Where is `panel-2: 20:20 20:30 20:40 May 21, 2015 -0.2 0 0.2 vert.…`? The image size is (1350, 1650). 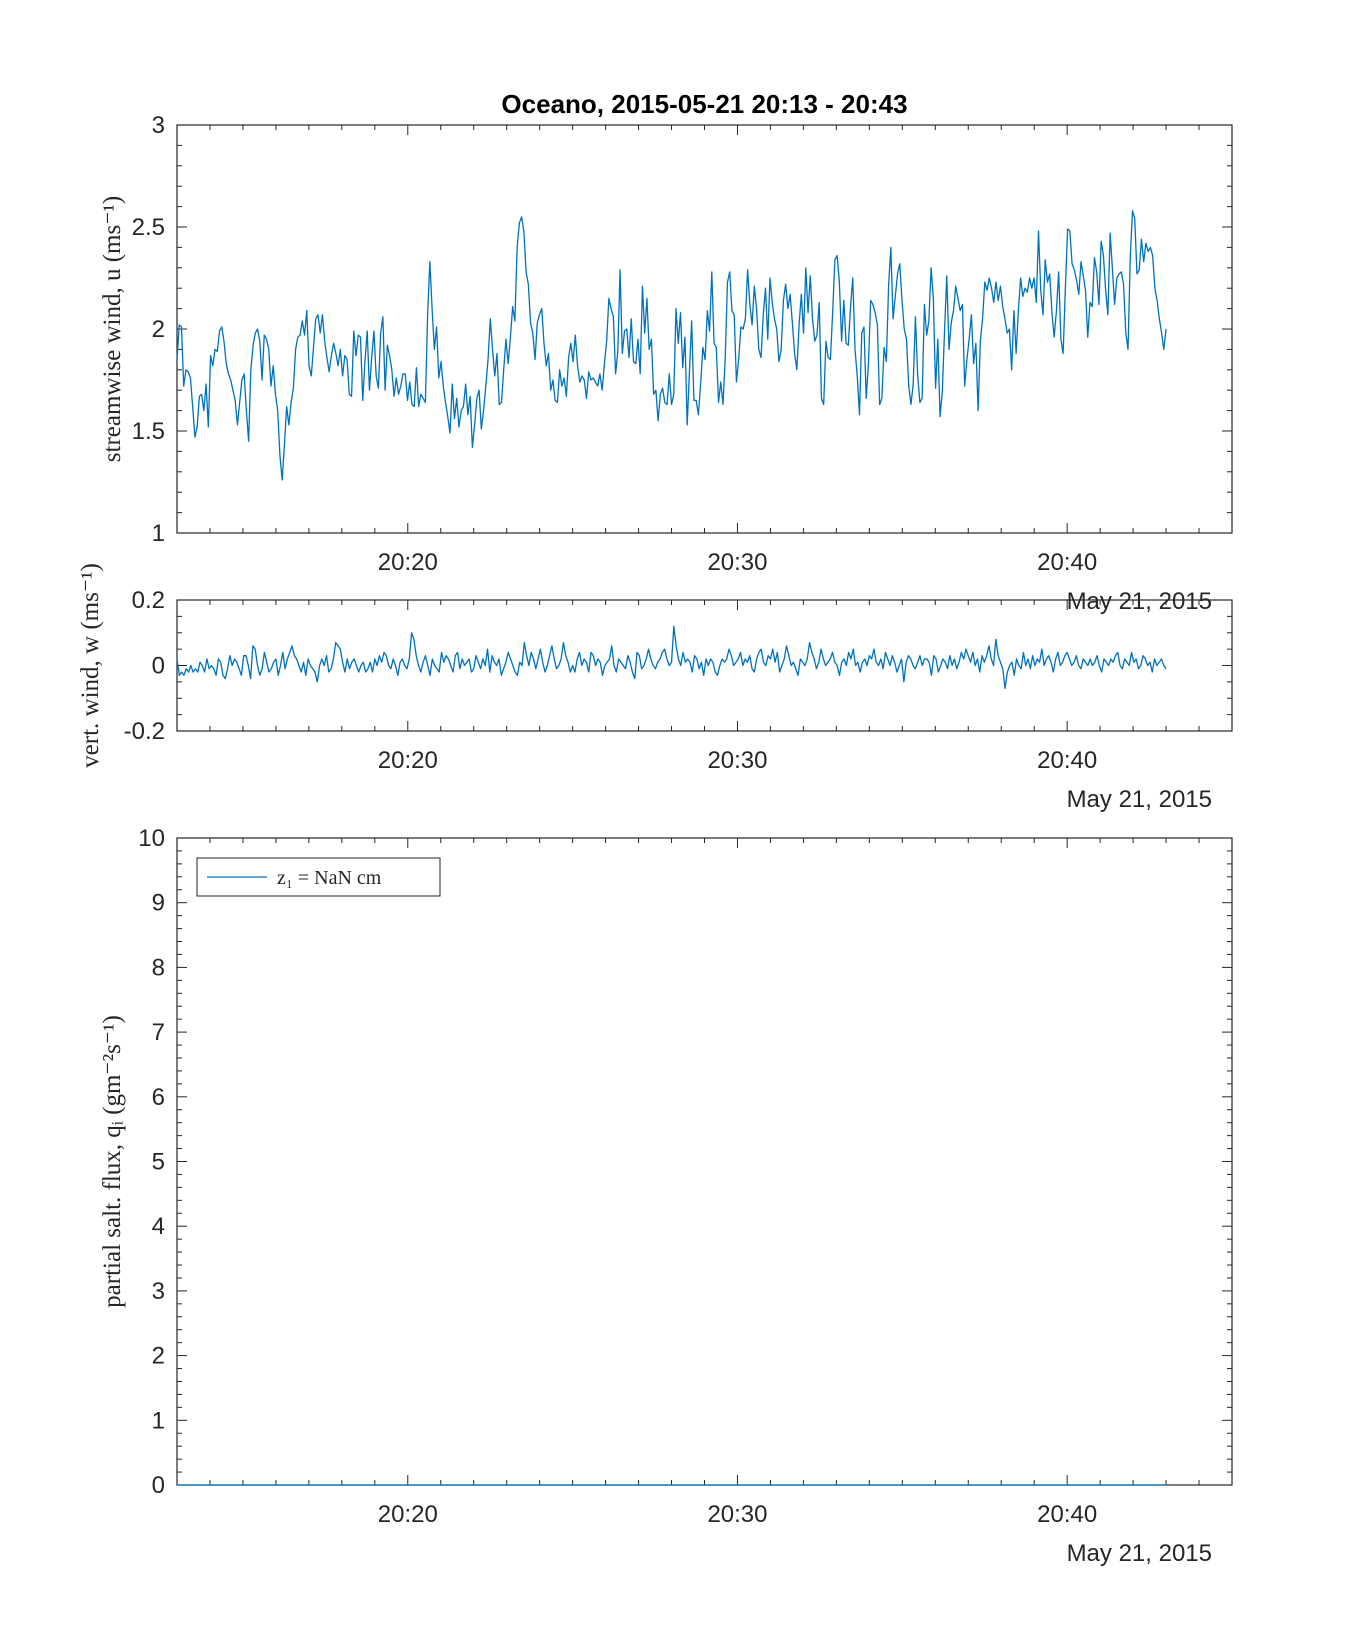 panel-2: 20:20 20:30 20:40 May 21, 2015 -0.2 0 0.2 vert.… is located at coordinates (655, 688).